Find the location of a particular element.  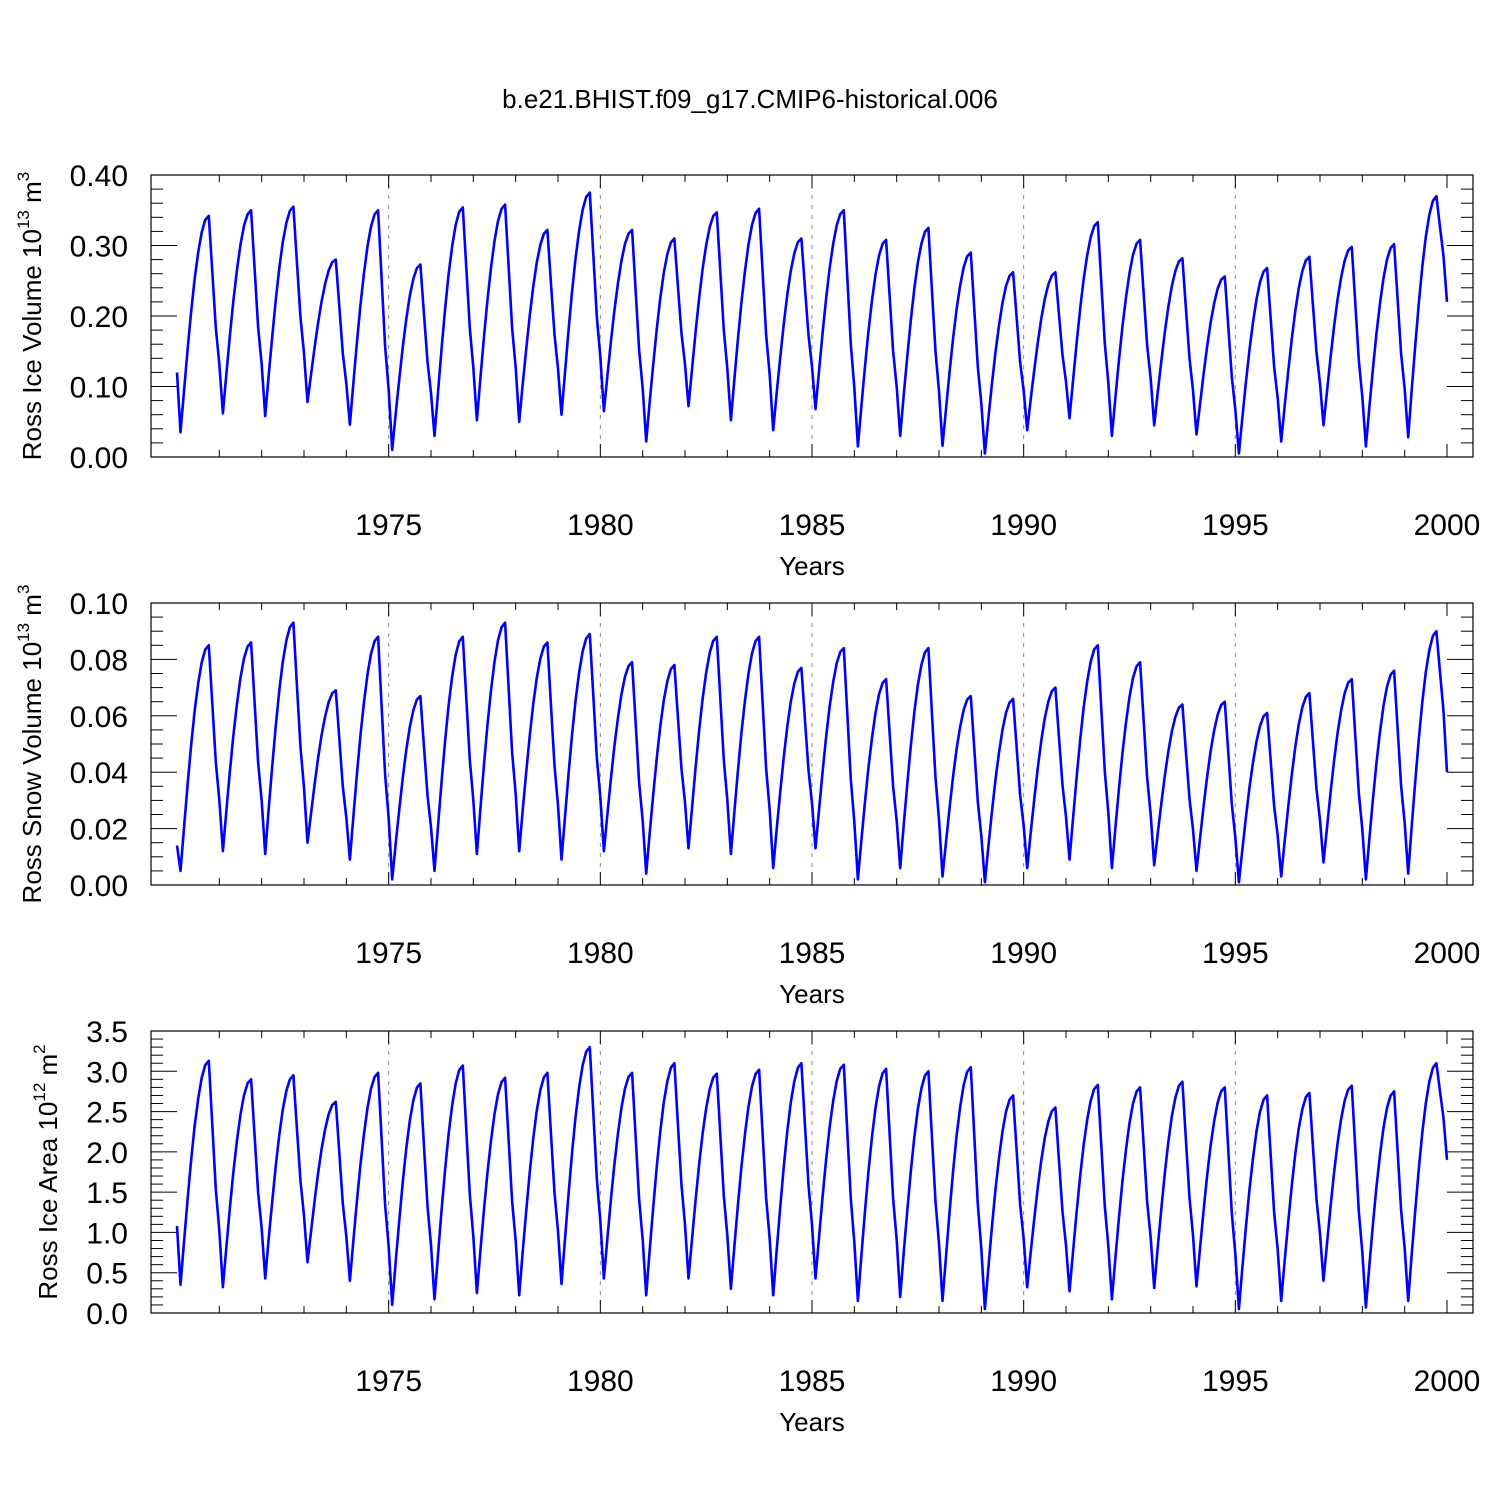

y-tick-label: 3.5 is located at coordinates (107, 1032).